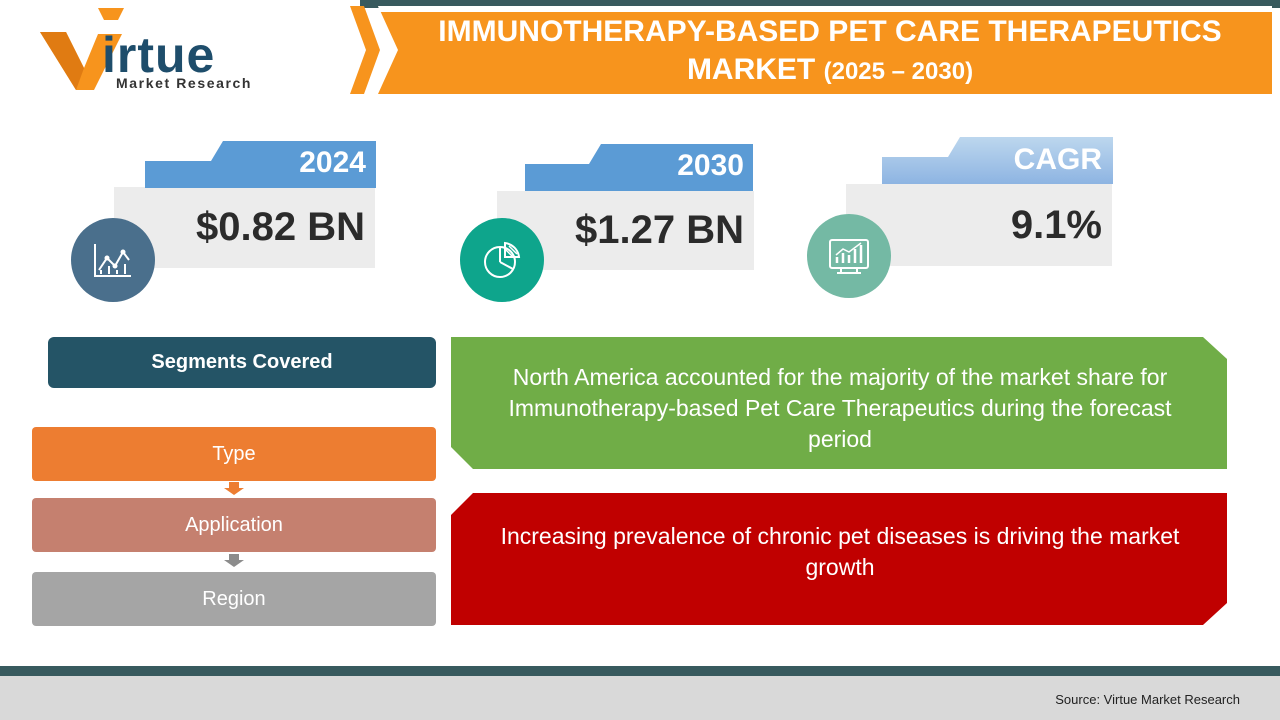  I want to click on stat-value-cagr: 9.1%, so click(1056, 224).